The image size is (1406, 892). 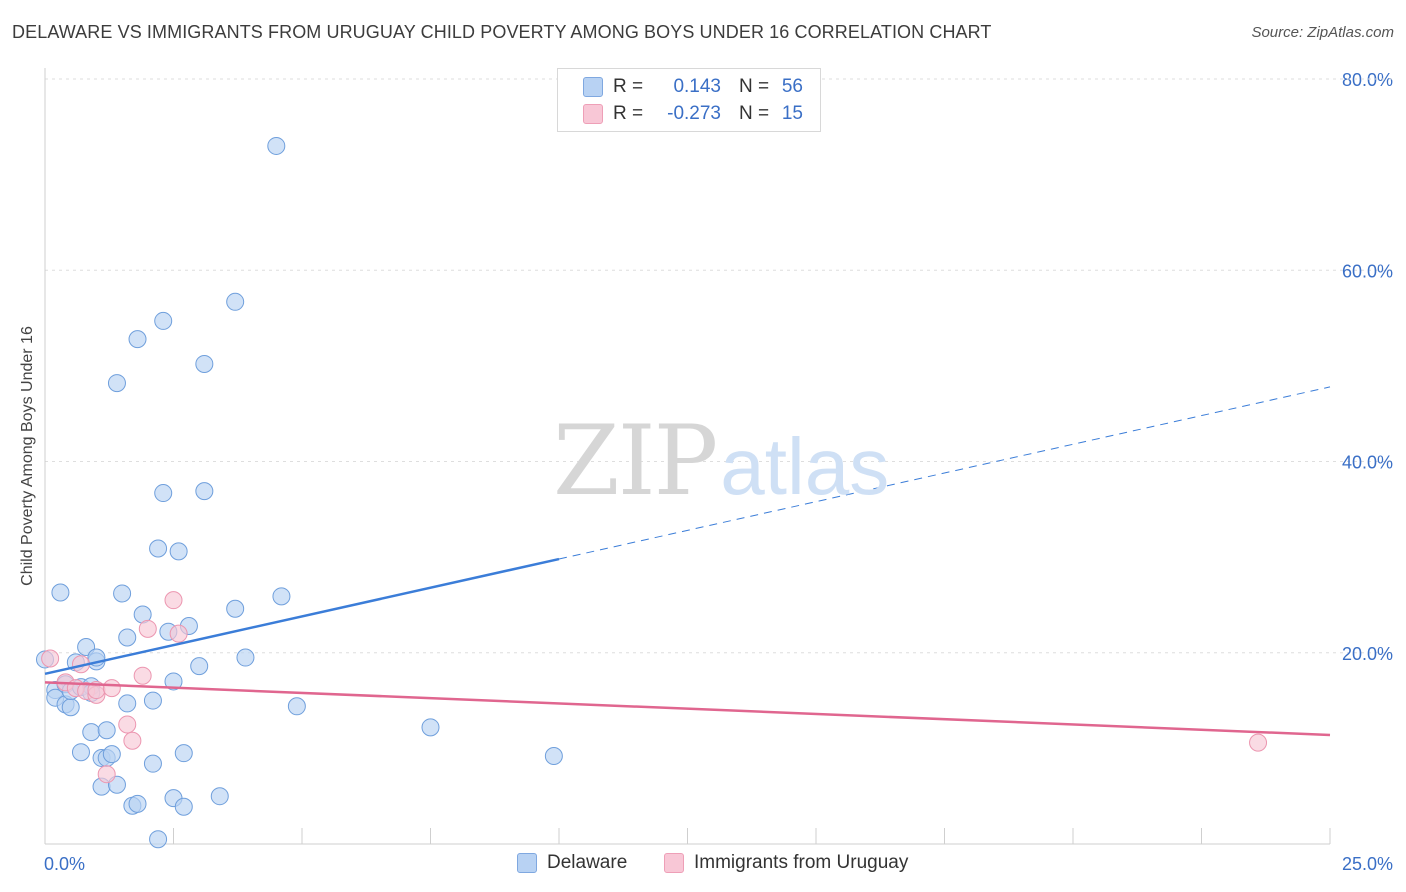 What do you see at coordinates (27, 456) in the screenshot?
I see `y-axis-label: Child Poverty Among Boys Under 16` at bounding box center [27, 456].